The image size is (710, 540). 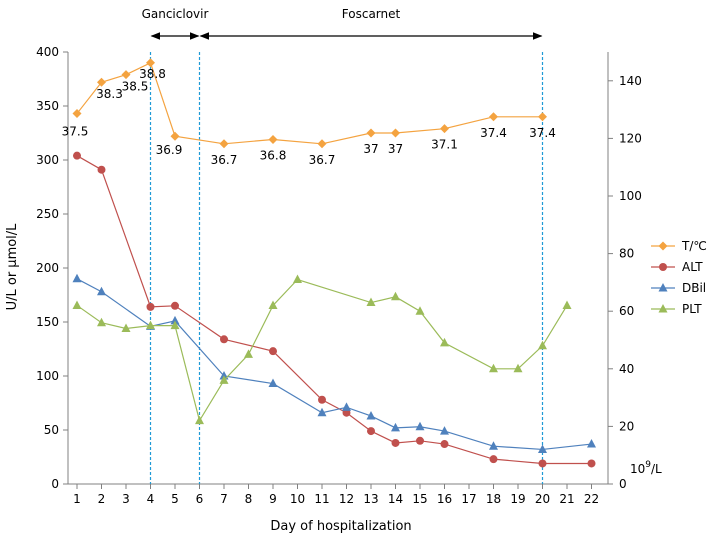 What do you see at coordinates (340, 526) in the screenshot?
I see `x-axis-title: Day of hospitalization` at bounding box center [340, 526].